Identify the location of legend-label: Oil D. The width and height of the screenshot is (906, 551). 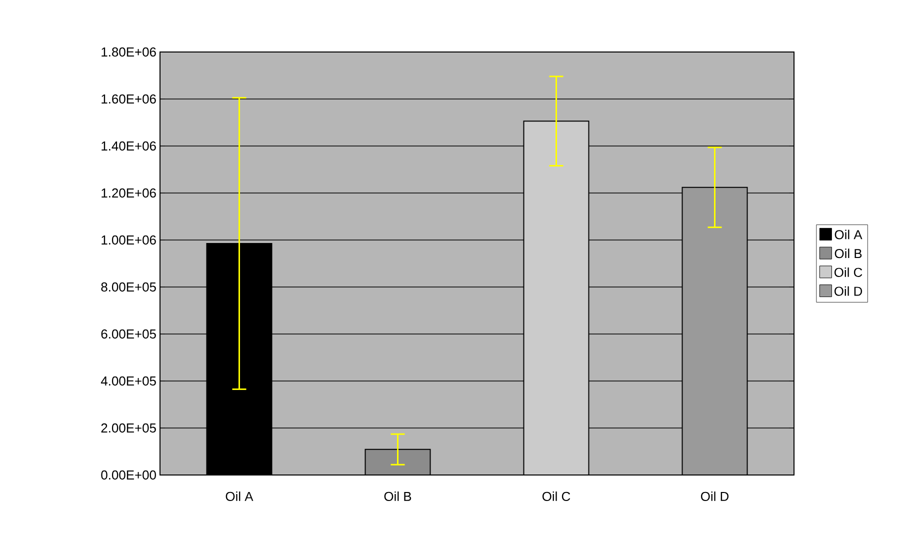
(848, 291).